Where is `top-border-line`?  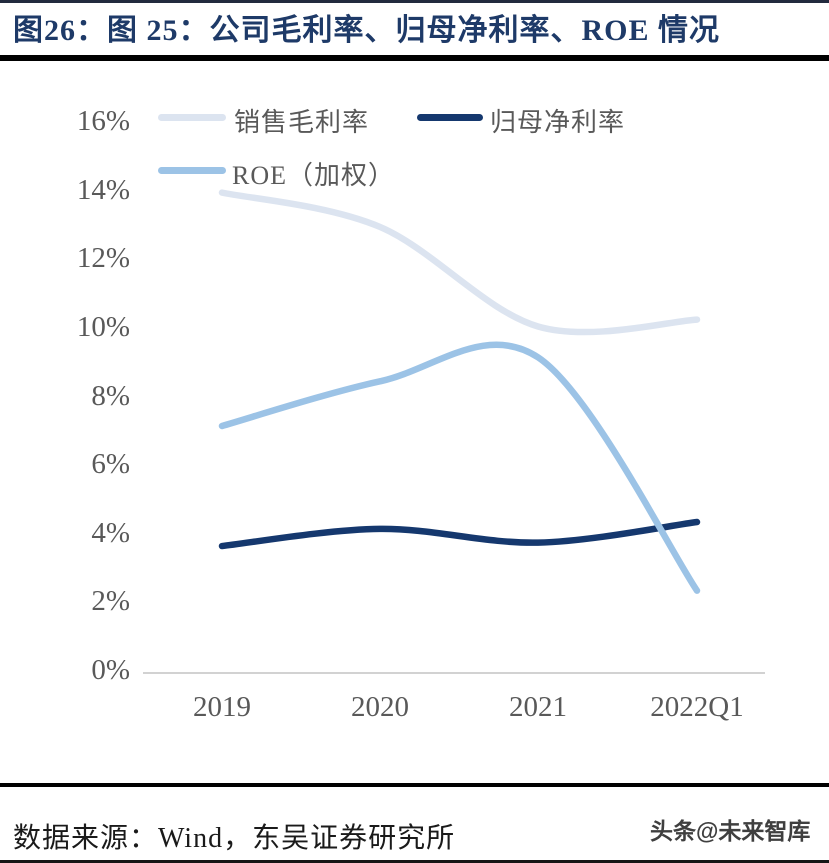 top-border-line is located at coordinates (414, 1).